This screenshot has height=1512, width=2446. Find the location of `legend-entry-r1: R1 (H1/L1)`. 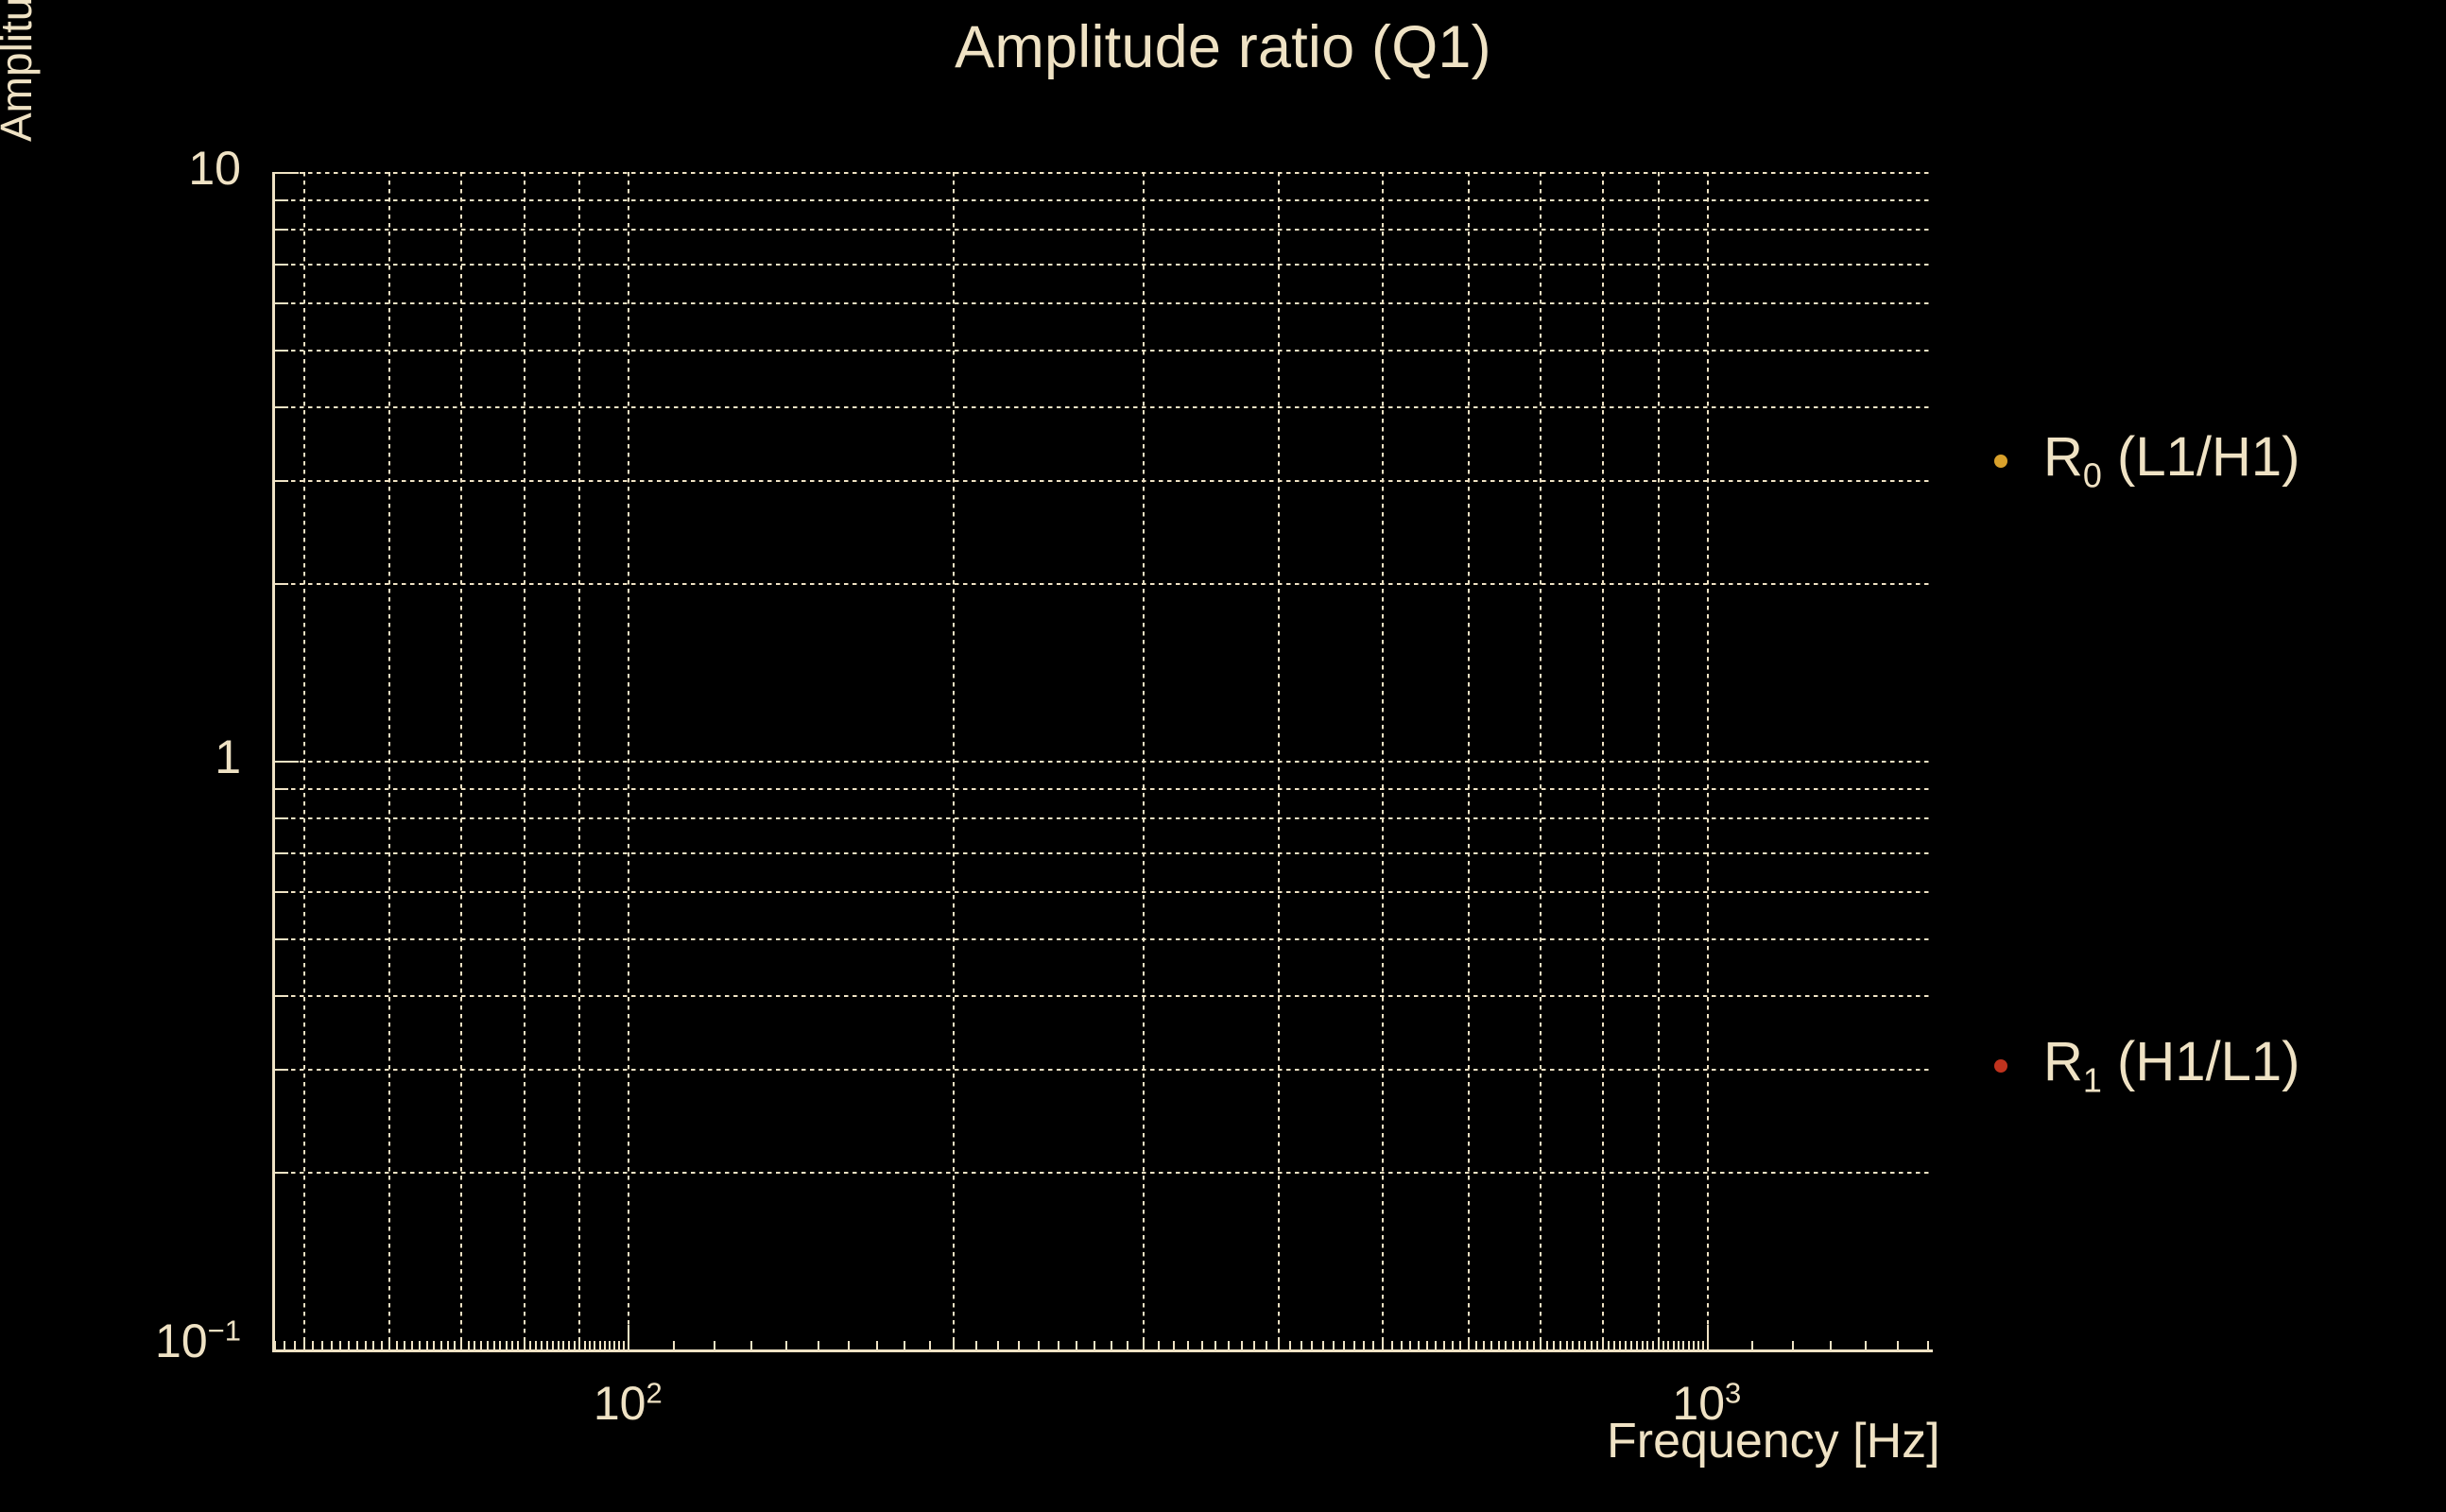

legend-entry-r1: R1 (H1/L1) is located at coordinates (2147, 1066).